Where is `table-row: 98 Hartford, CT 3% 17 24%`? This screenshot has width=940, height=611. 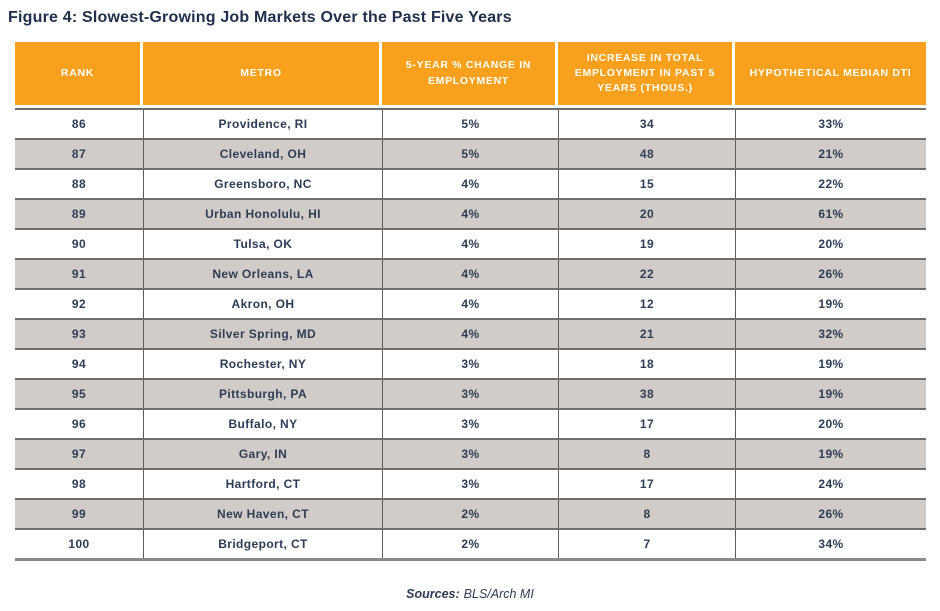 table-row: 98 Hartford, CT 3% 17 24% is located at coordinates (470, 483).